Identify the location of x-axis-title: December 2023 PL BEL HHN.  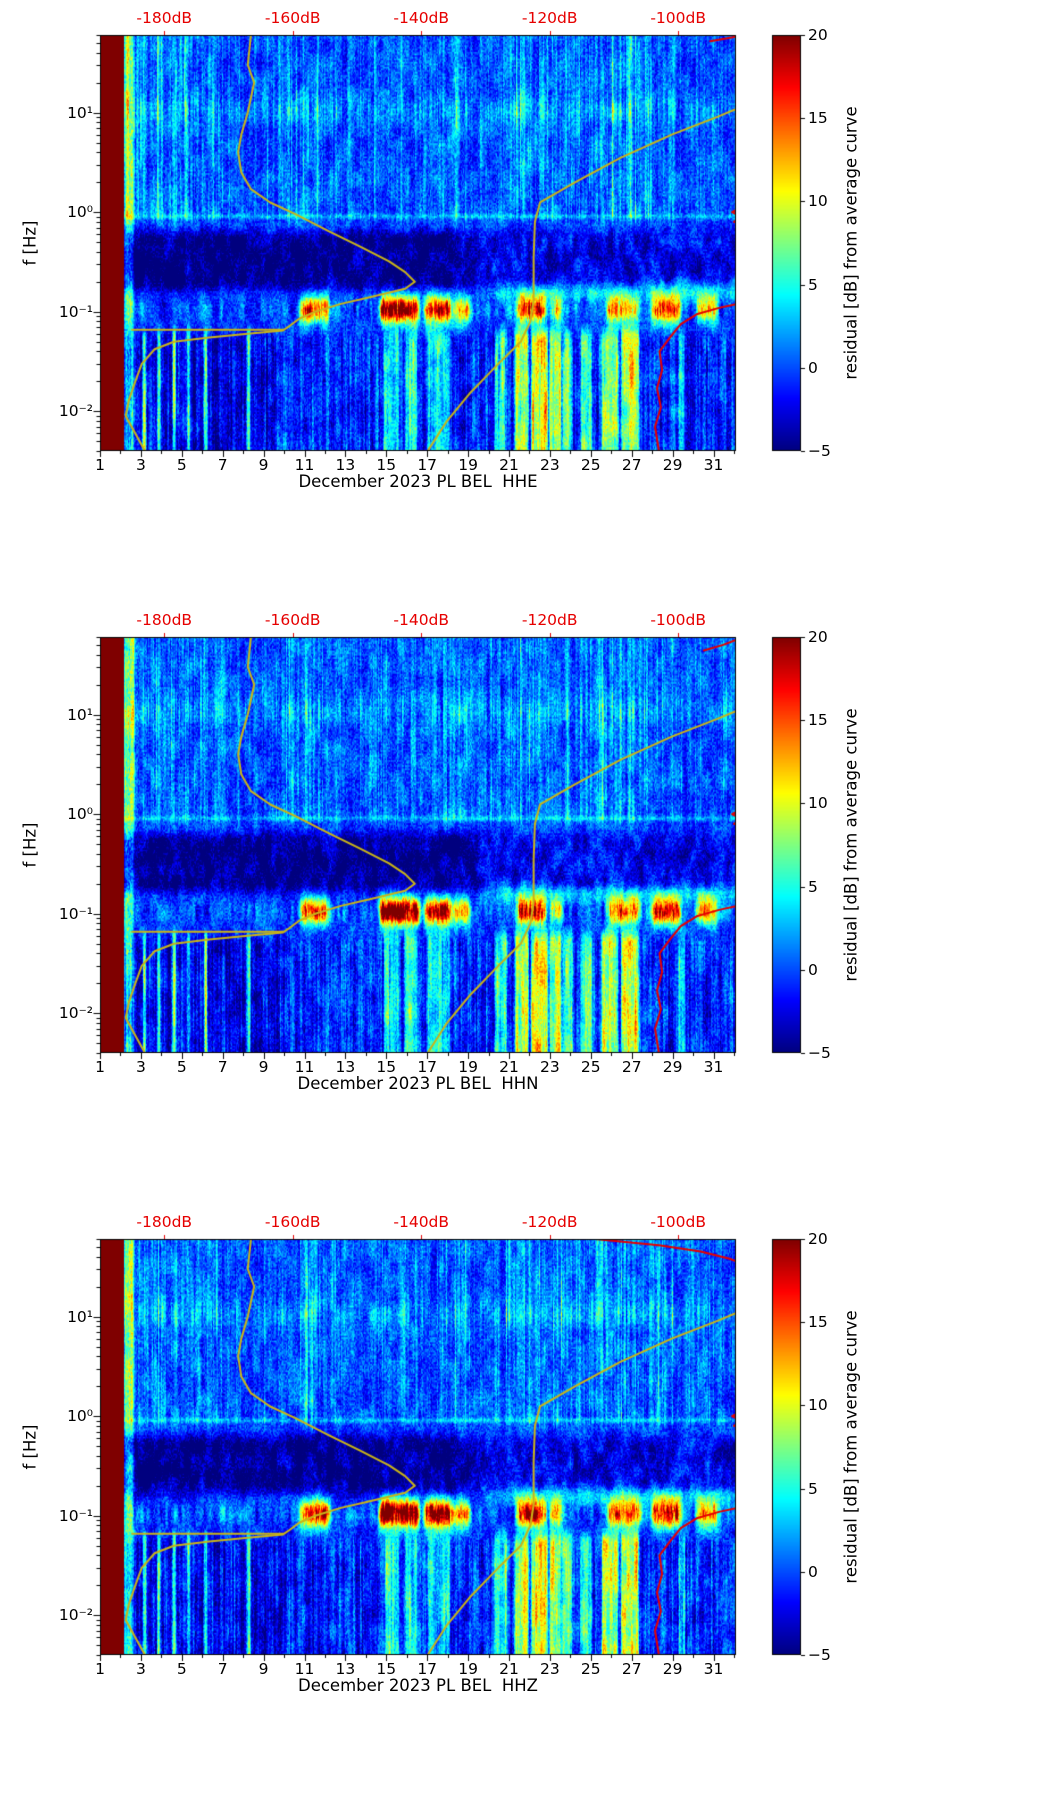
(418, 1083).